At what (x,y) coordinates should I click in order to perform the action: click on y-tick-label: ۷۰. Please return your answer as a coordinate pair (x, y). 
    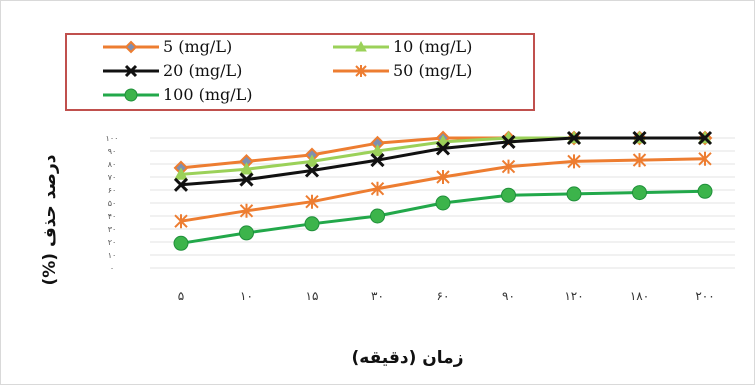
    Looking at the image, I should click on (112, 177).